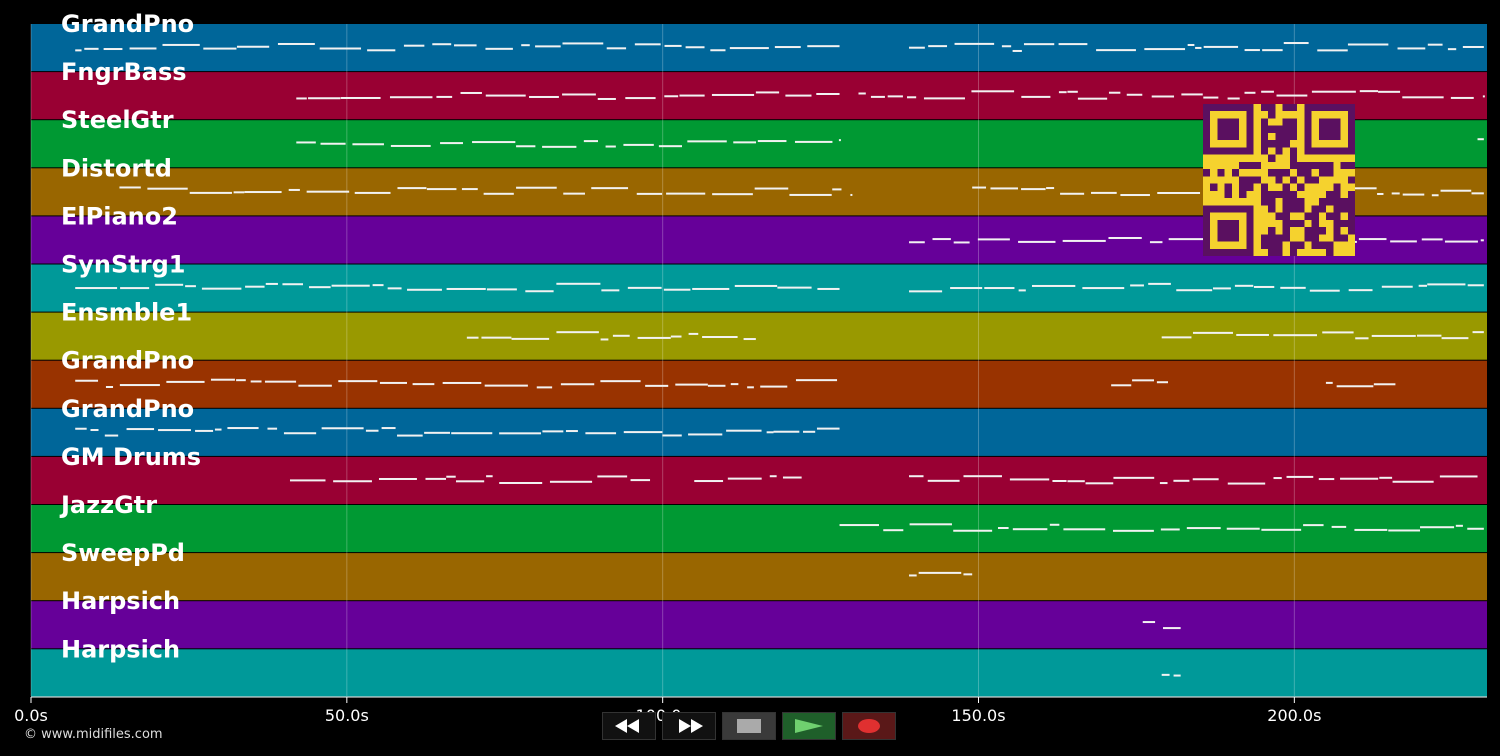  Describe the element at coordinates (119, 216) in the screenshot. I see `track-label: ElPiano2` at that location.